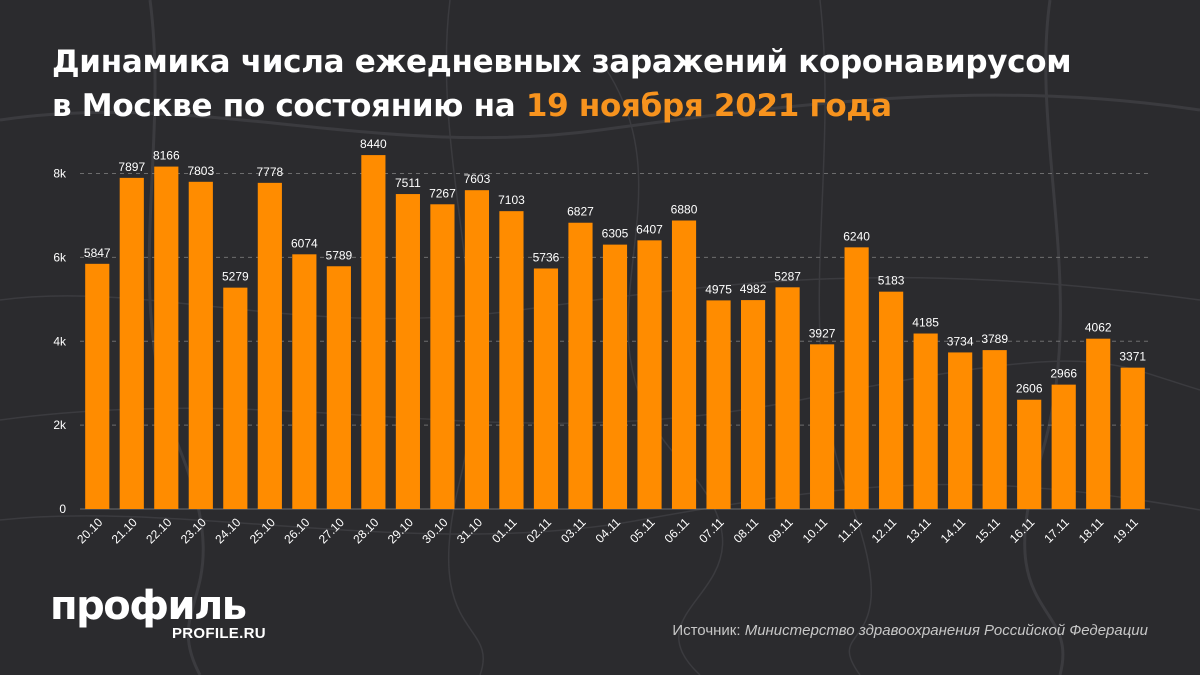  Describe the element at coordinates (227, 530) in the screenshot. I see `x-tick-label: 24.10` at that location.